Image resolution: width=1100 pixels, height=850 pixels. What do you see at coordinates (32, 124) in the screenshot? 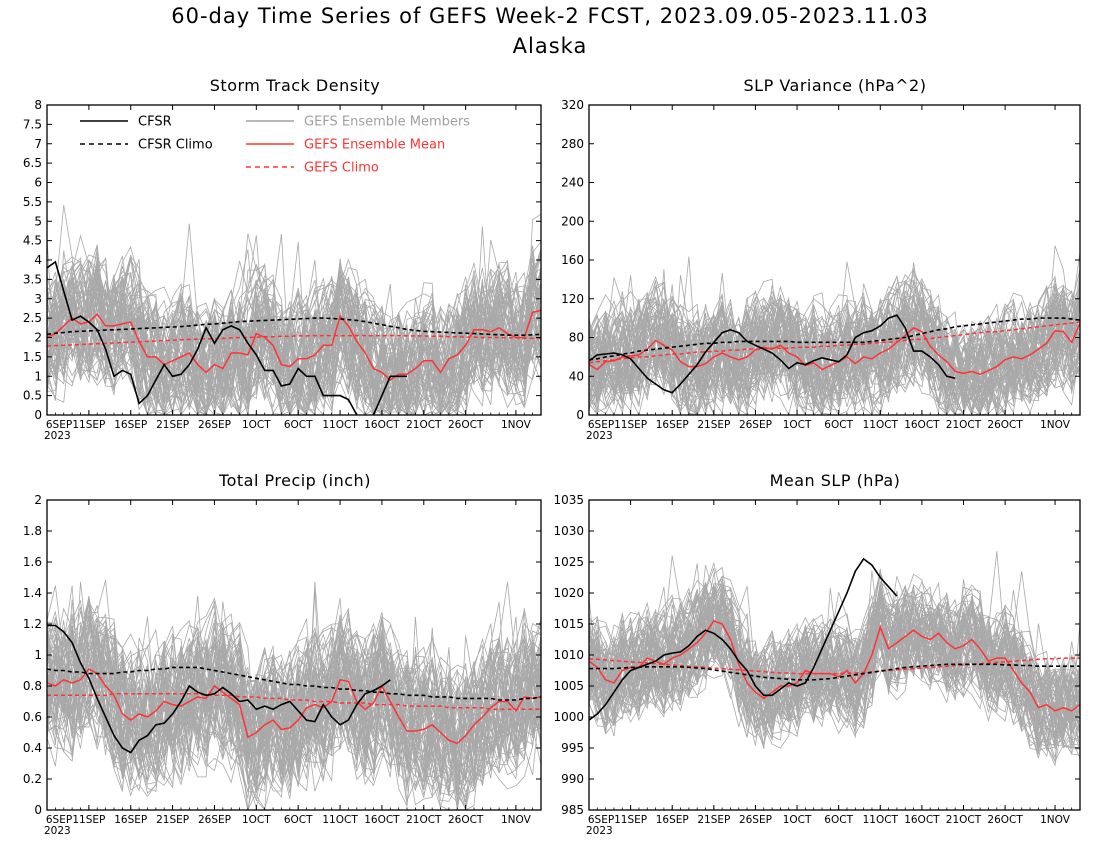
I see `y-tick-label: 7.5` at bounding box center [32, 124].